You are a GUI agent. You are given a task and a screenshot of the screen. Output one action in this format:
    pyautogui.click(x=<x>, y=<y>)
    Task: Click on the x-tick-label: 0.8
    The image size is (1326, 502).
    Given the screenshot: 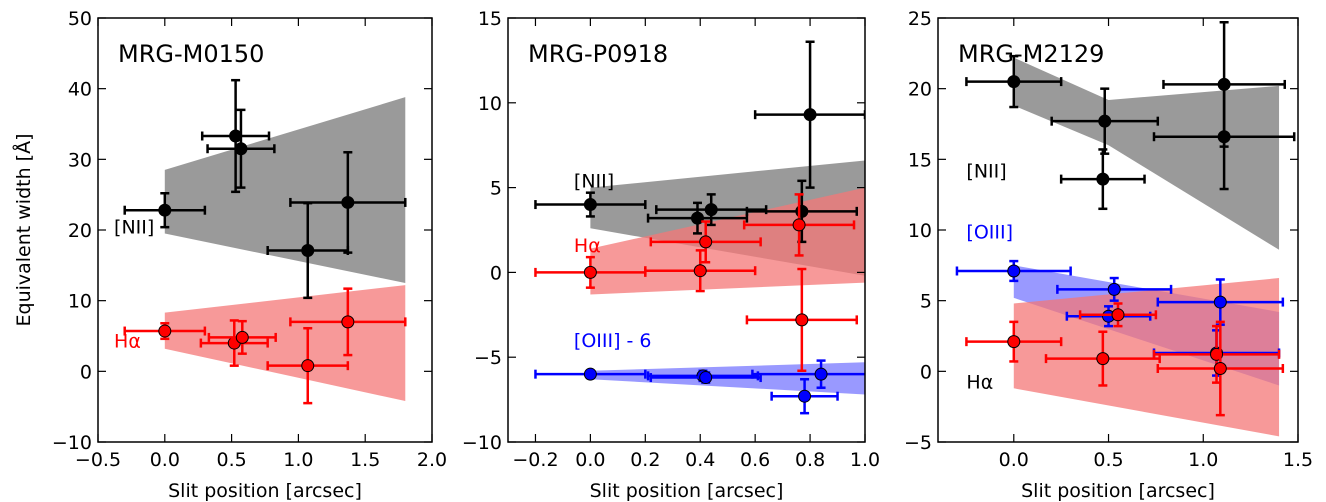 What is the action you would take?
    pyautogui.click(x=810, y=460)
    